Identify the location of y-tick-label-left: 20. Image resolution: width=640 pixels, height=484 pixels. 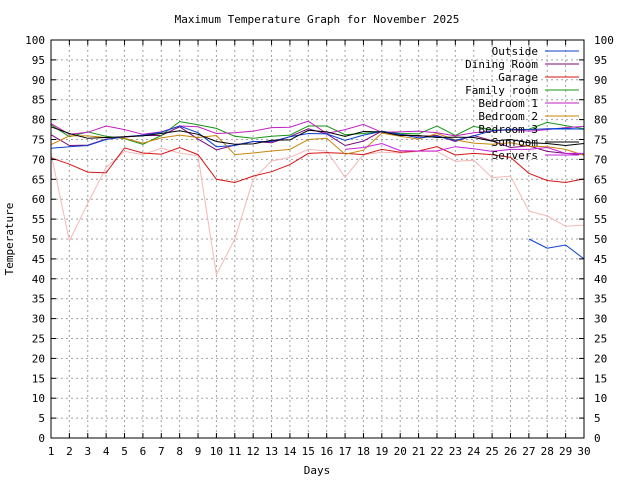
(38, 358).